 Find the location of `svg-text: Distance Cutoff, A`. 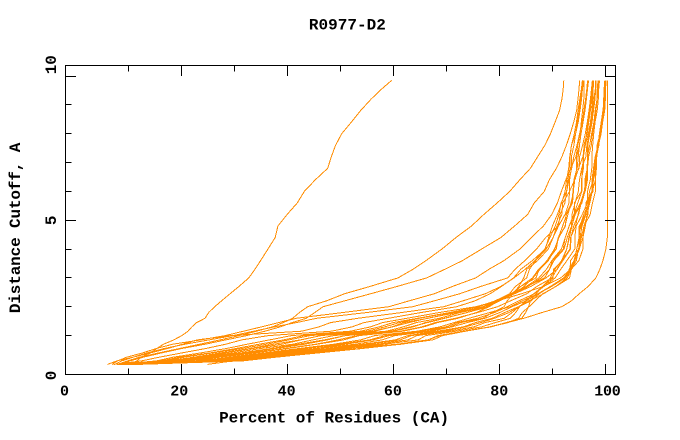

svg-text: Distance Cutoff, A is located at coordinates (16, 227).